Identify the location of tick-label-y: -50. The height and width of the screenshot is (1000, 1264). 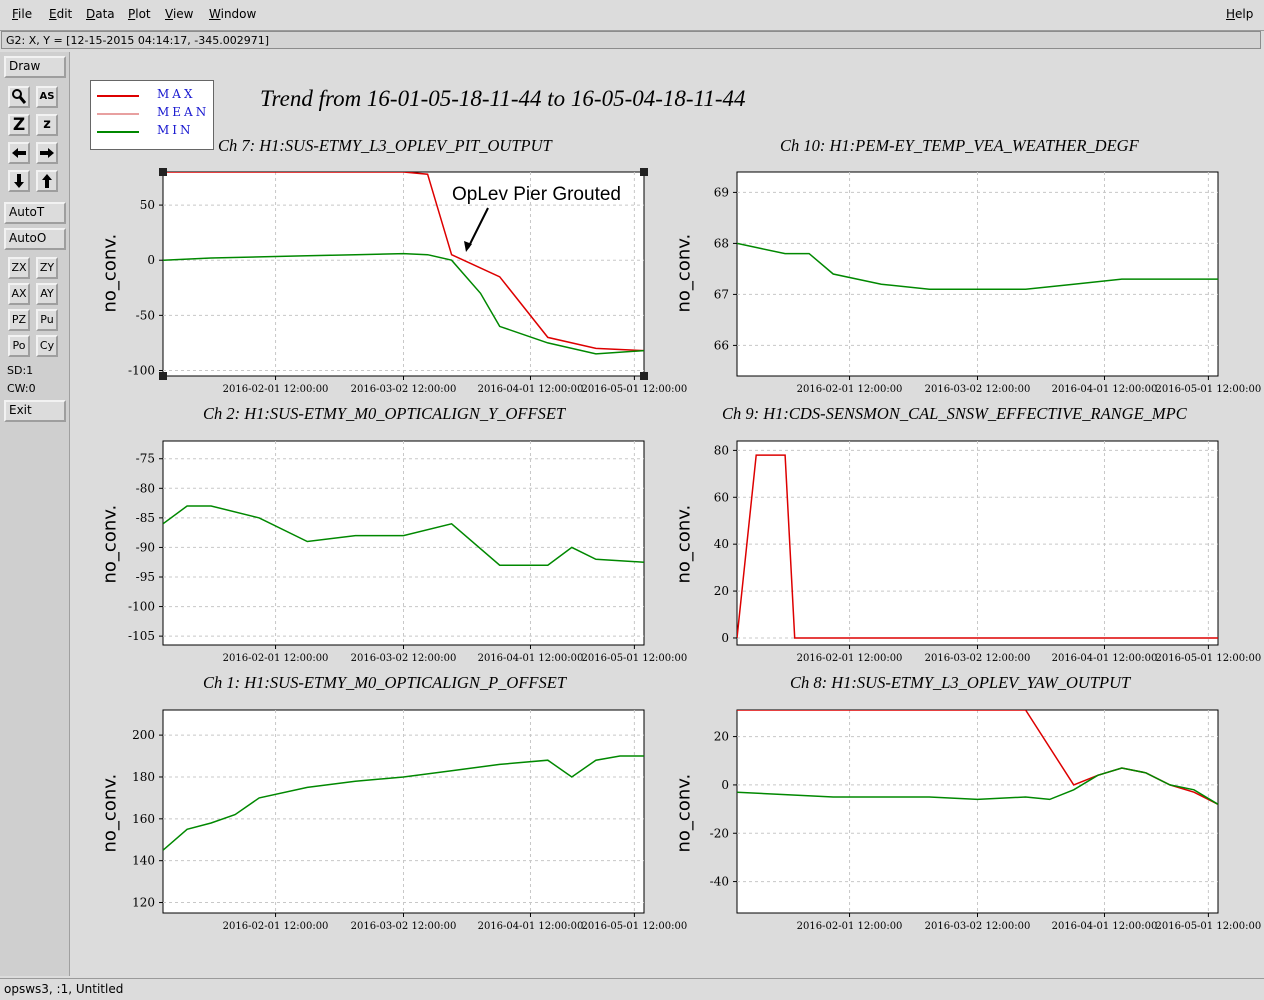
(145, 315).